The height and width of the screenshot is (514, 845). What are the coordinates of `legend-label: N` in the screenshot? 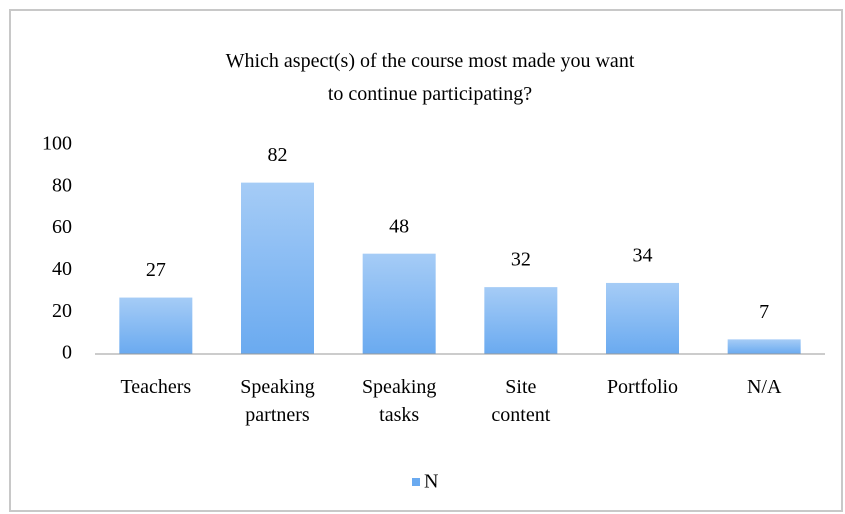 It's located at (431, 482).